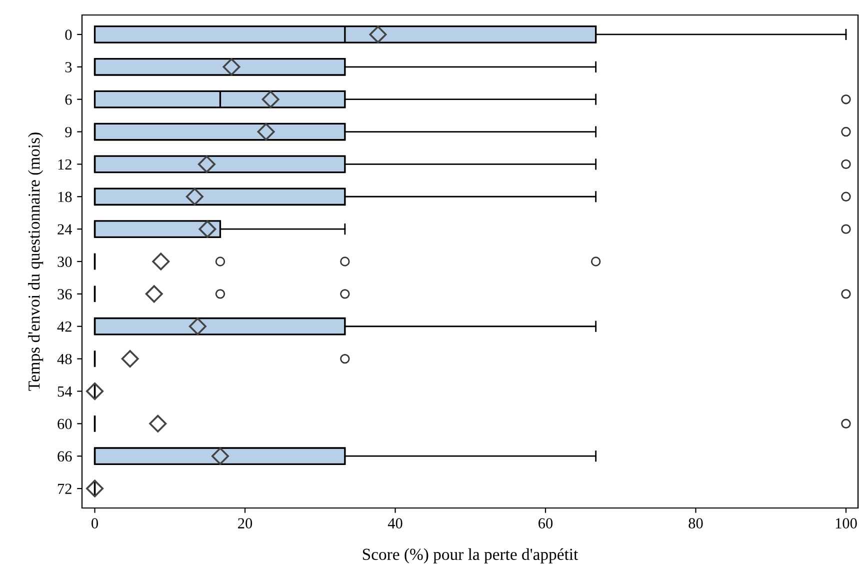  I want to click on x-tick-label: 80, so click(695, 523).